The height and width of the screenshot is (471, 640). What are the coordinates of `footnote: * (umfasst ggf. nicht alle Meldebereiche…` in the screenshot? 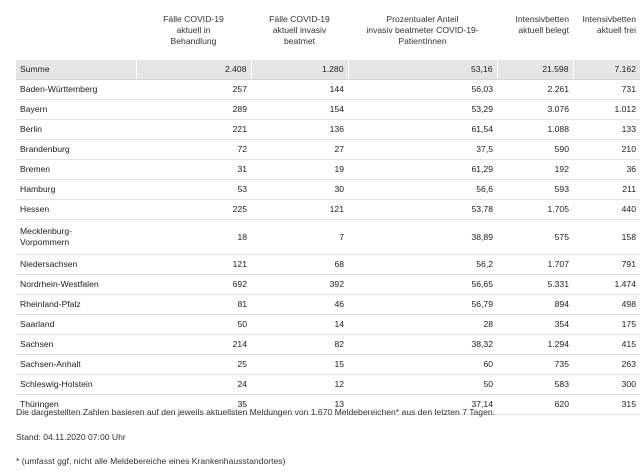 It's located at (151, 461).